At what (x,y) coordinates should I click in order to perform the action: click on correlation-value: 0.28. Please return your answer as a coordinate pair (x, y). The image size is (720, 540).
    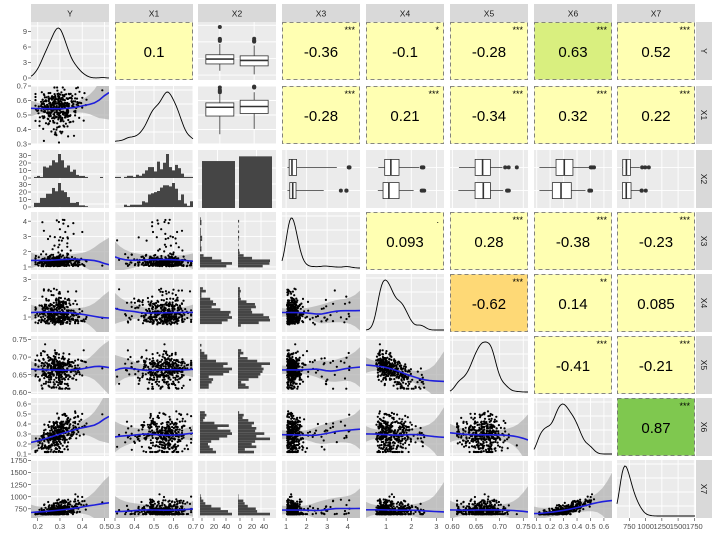
    Looking at the image, I should click on (488, 242).